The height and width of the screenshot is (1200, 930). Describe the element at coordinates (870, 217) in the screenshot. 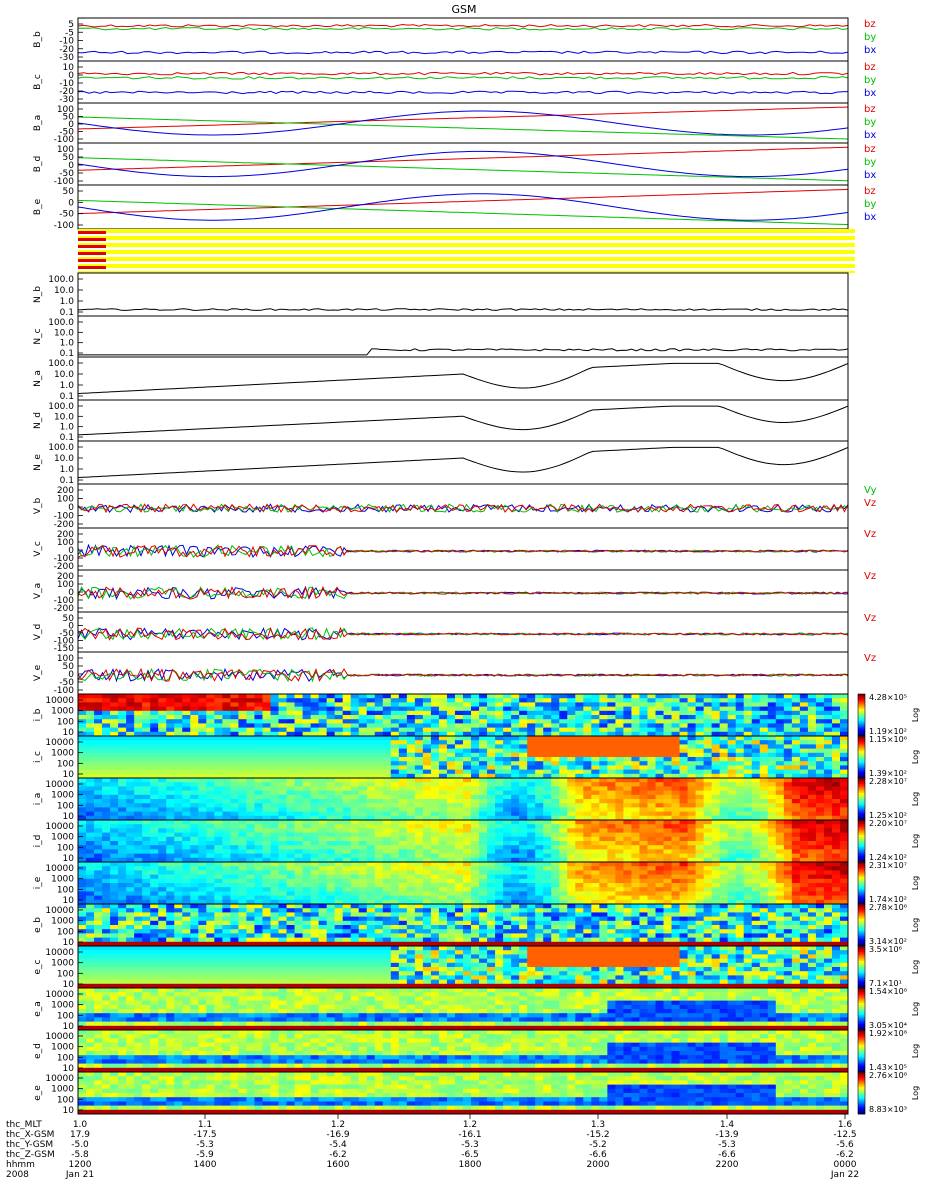

I see `panel-B_e-legend-bx: bx` at that location.